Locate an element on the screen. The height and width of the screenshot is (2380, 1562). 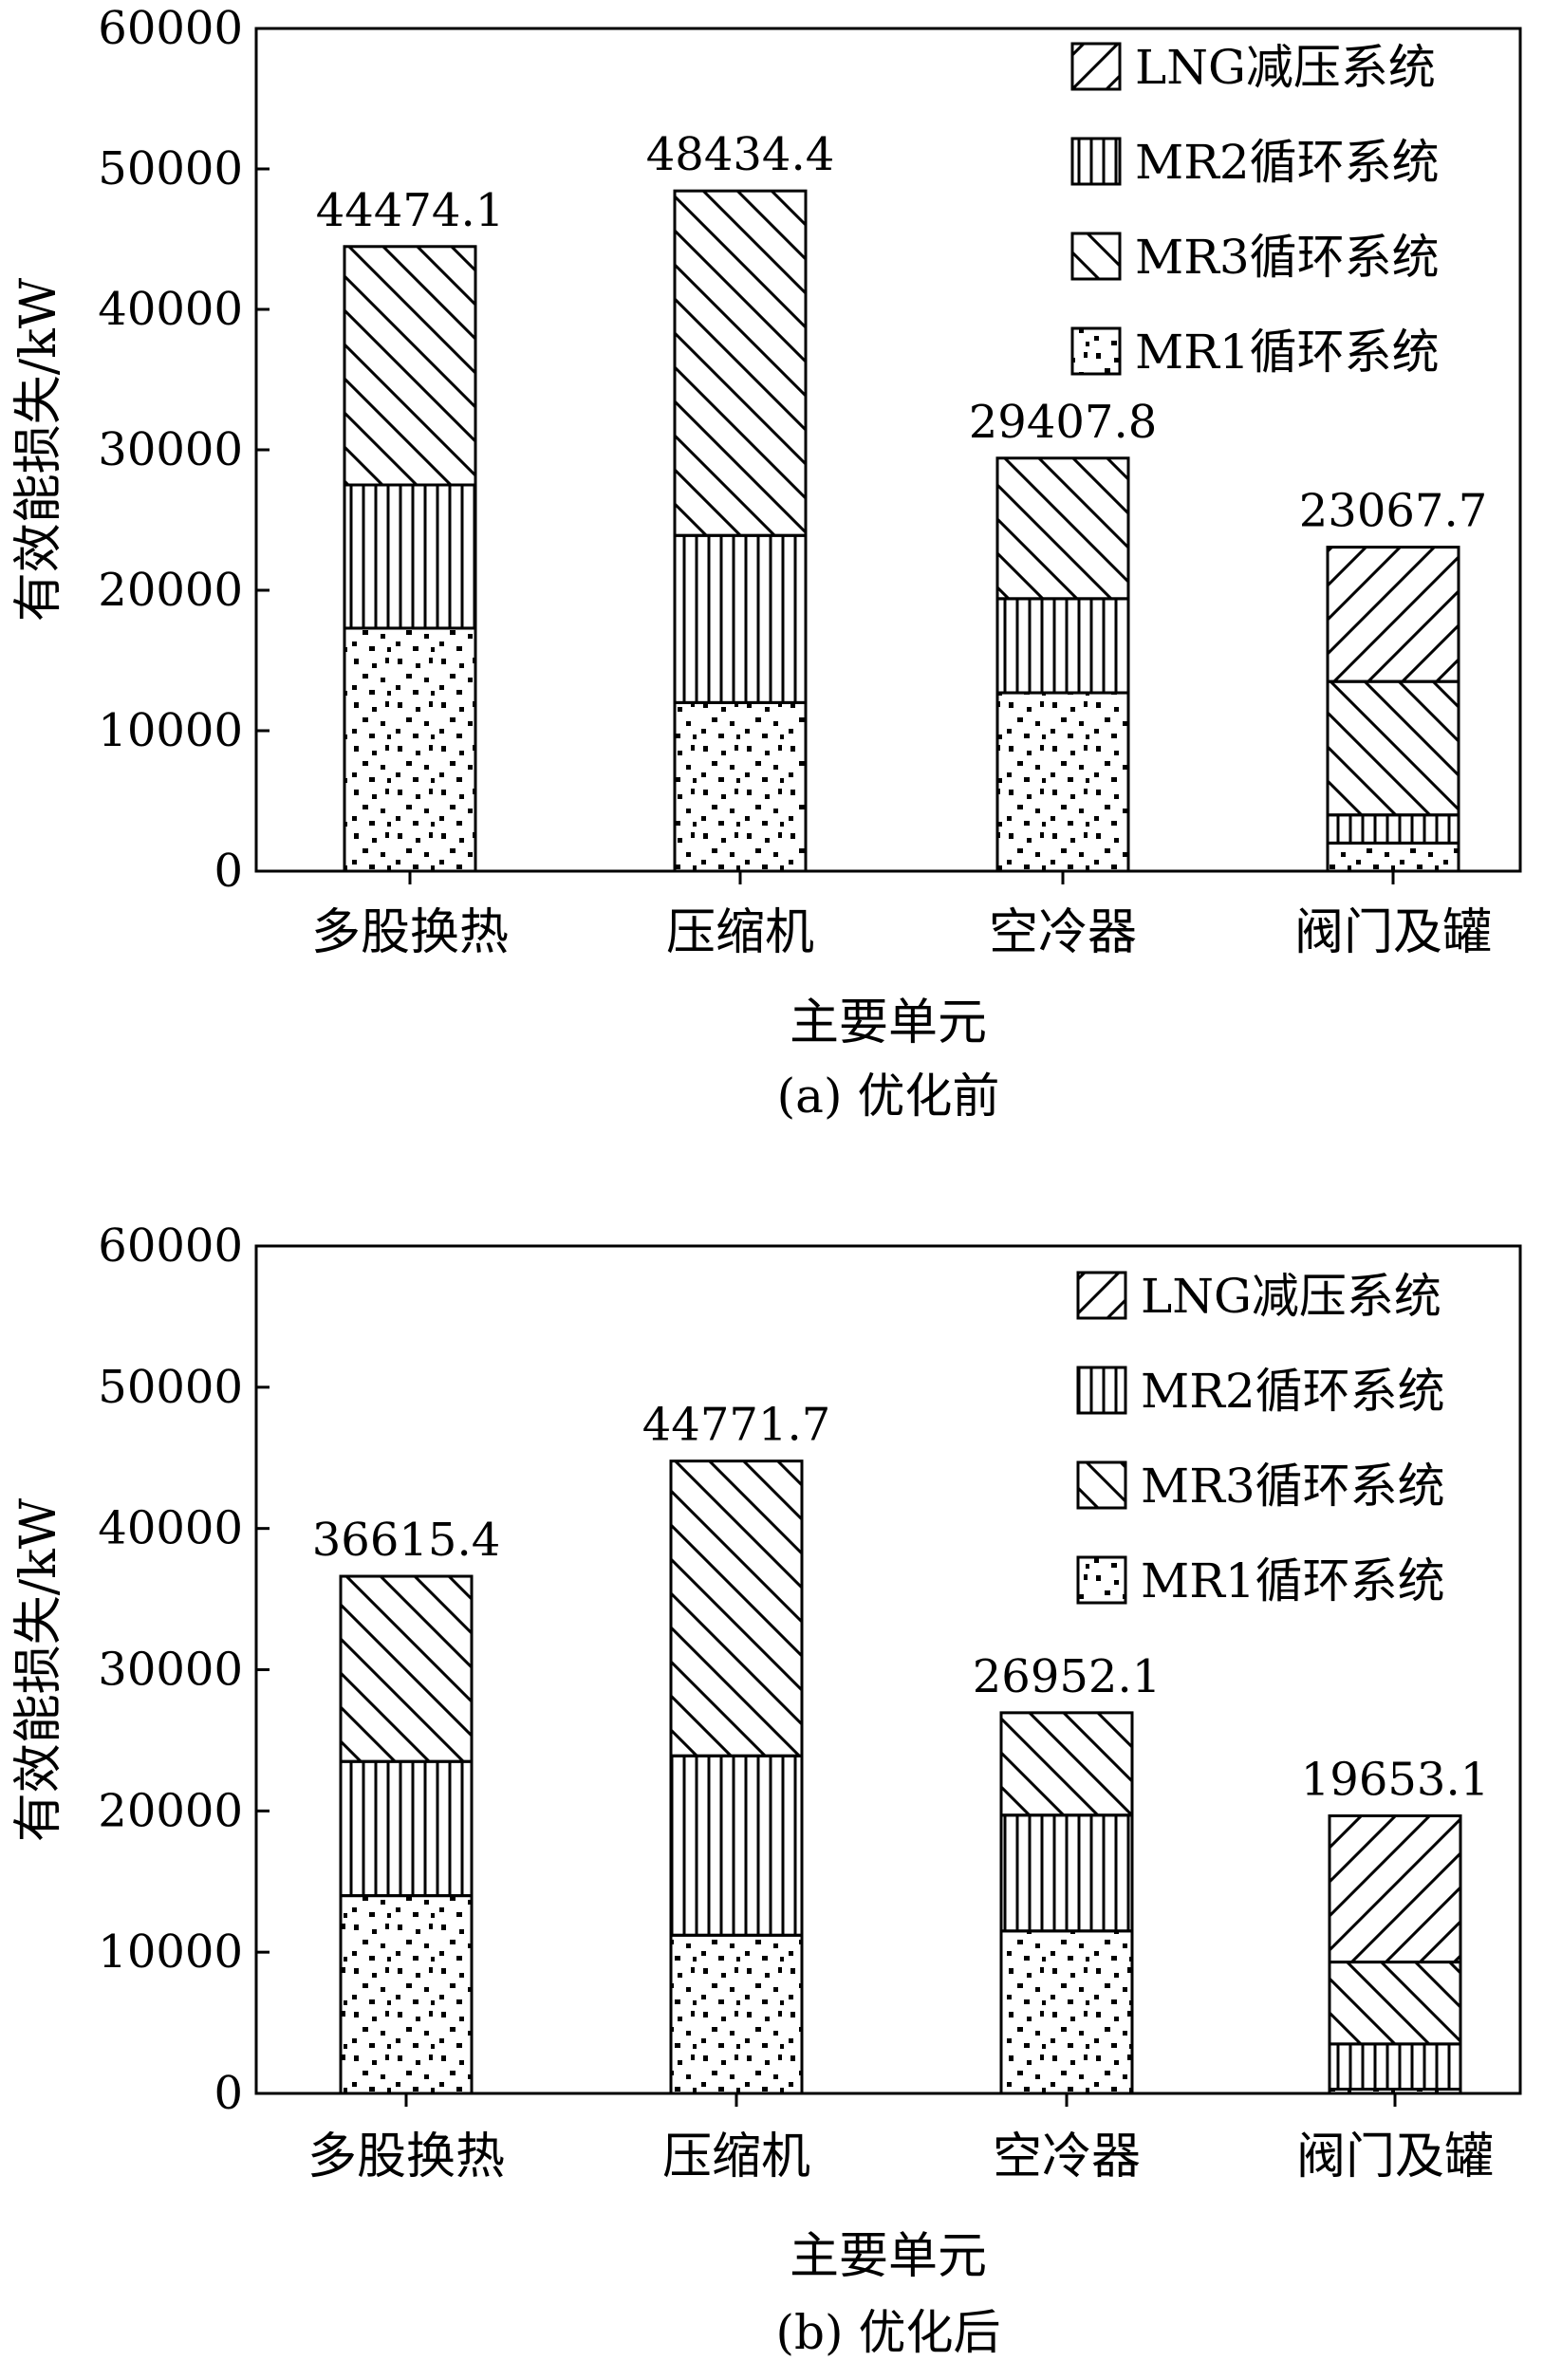
panel-caption: (a) 优化前 is located at coordinates (888, 1096).